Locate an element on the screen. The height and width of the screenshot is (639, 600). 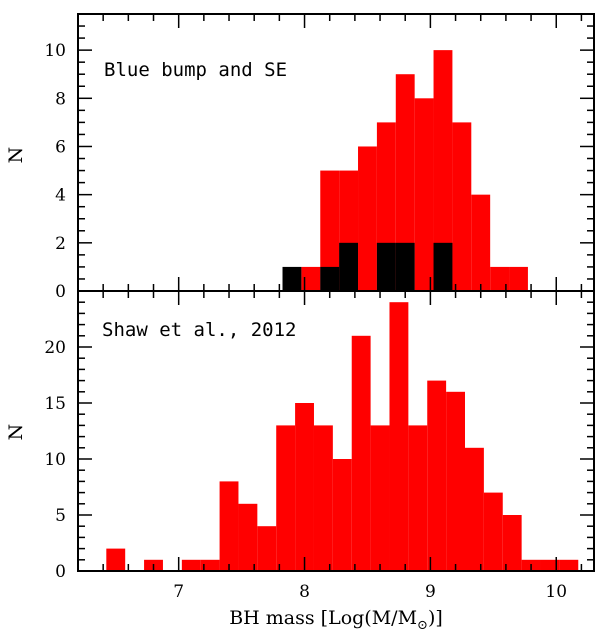
y-tick-label: 4 is located at coordinates (60, 196).